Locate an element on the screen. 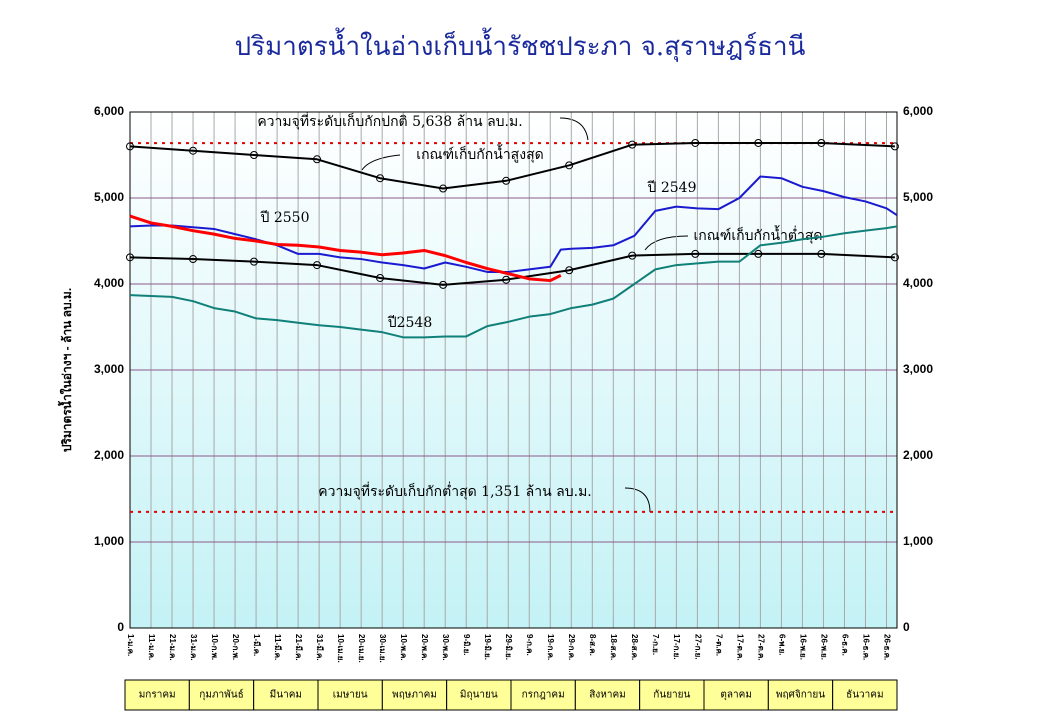  y-tick-label: 0 is located at coordinates (120, 627).